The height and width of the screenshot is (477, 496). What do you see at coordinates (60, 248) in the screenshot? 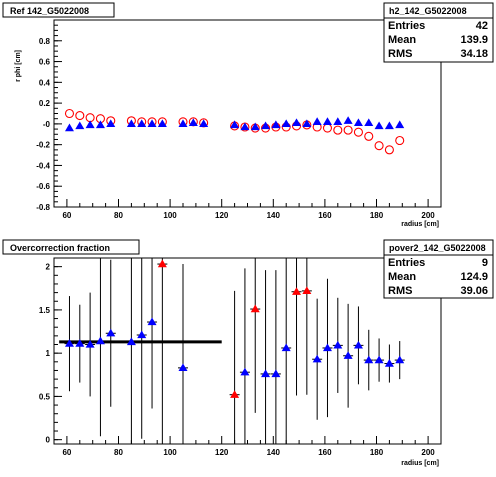
I see `bottom-chart-title: Overcorrection fraction` at bounding box center [60, 248].